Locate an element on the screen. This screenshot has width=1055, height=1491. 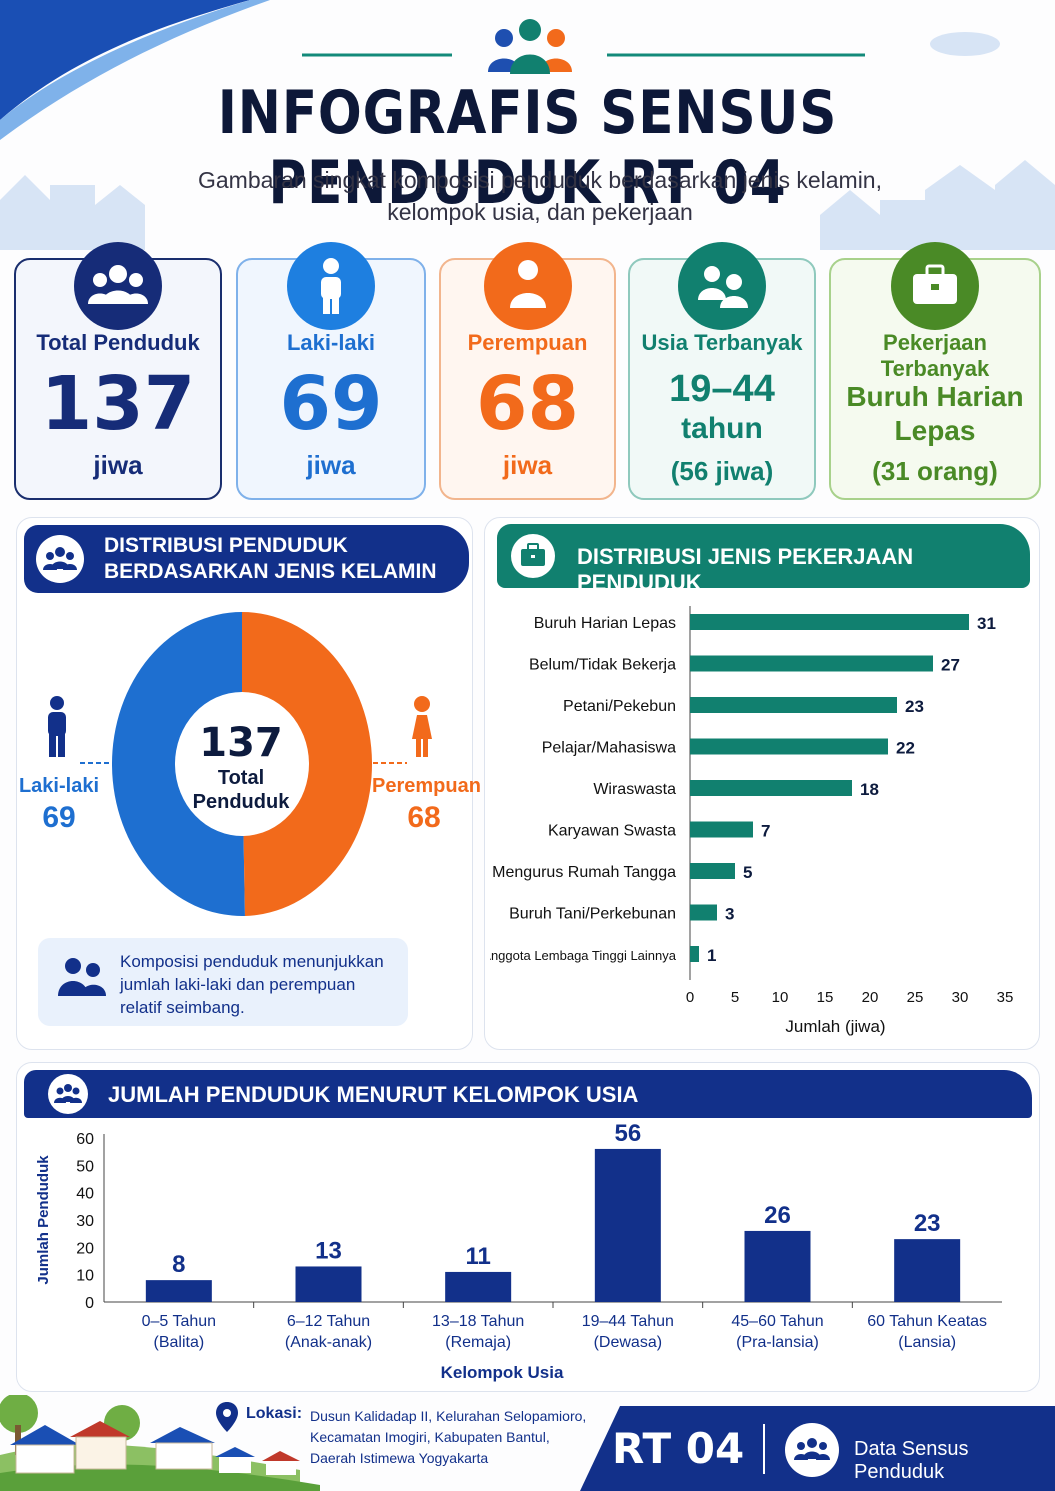
age-y-tick: 30 is located at coordinates (85, 1221).